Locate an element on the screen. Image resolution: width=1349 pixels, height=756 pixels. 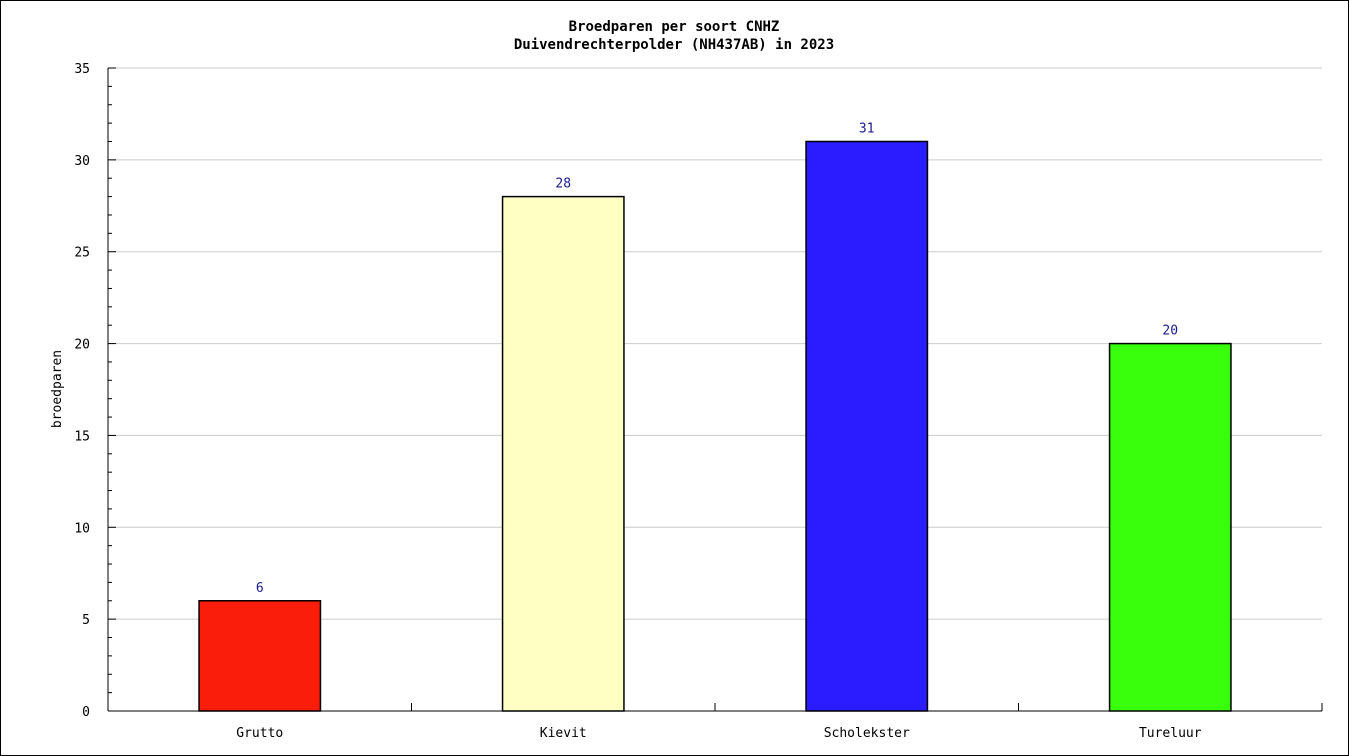
y-tick-label: 10 is located at coordinates (82, 528).